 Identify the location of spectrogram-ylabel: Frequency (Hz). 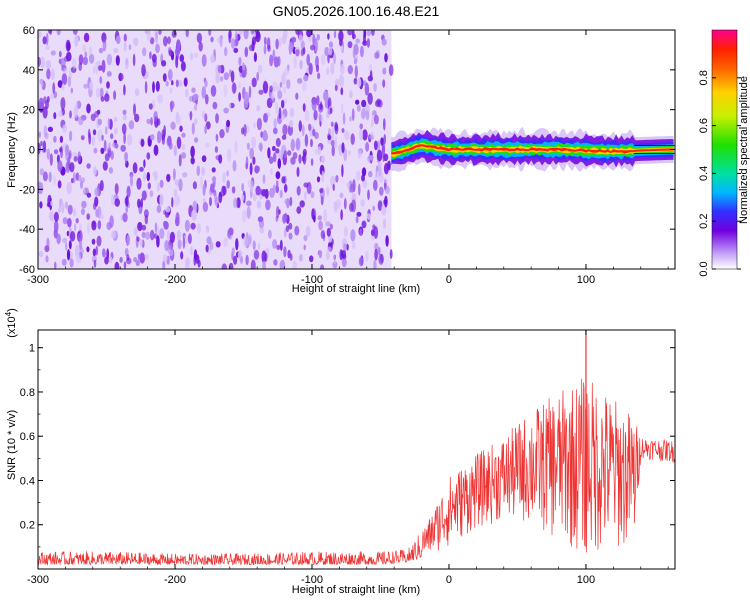
(12, 150).